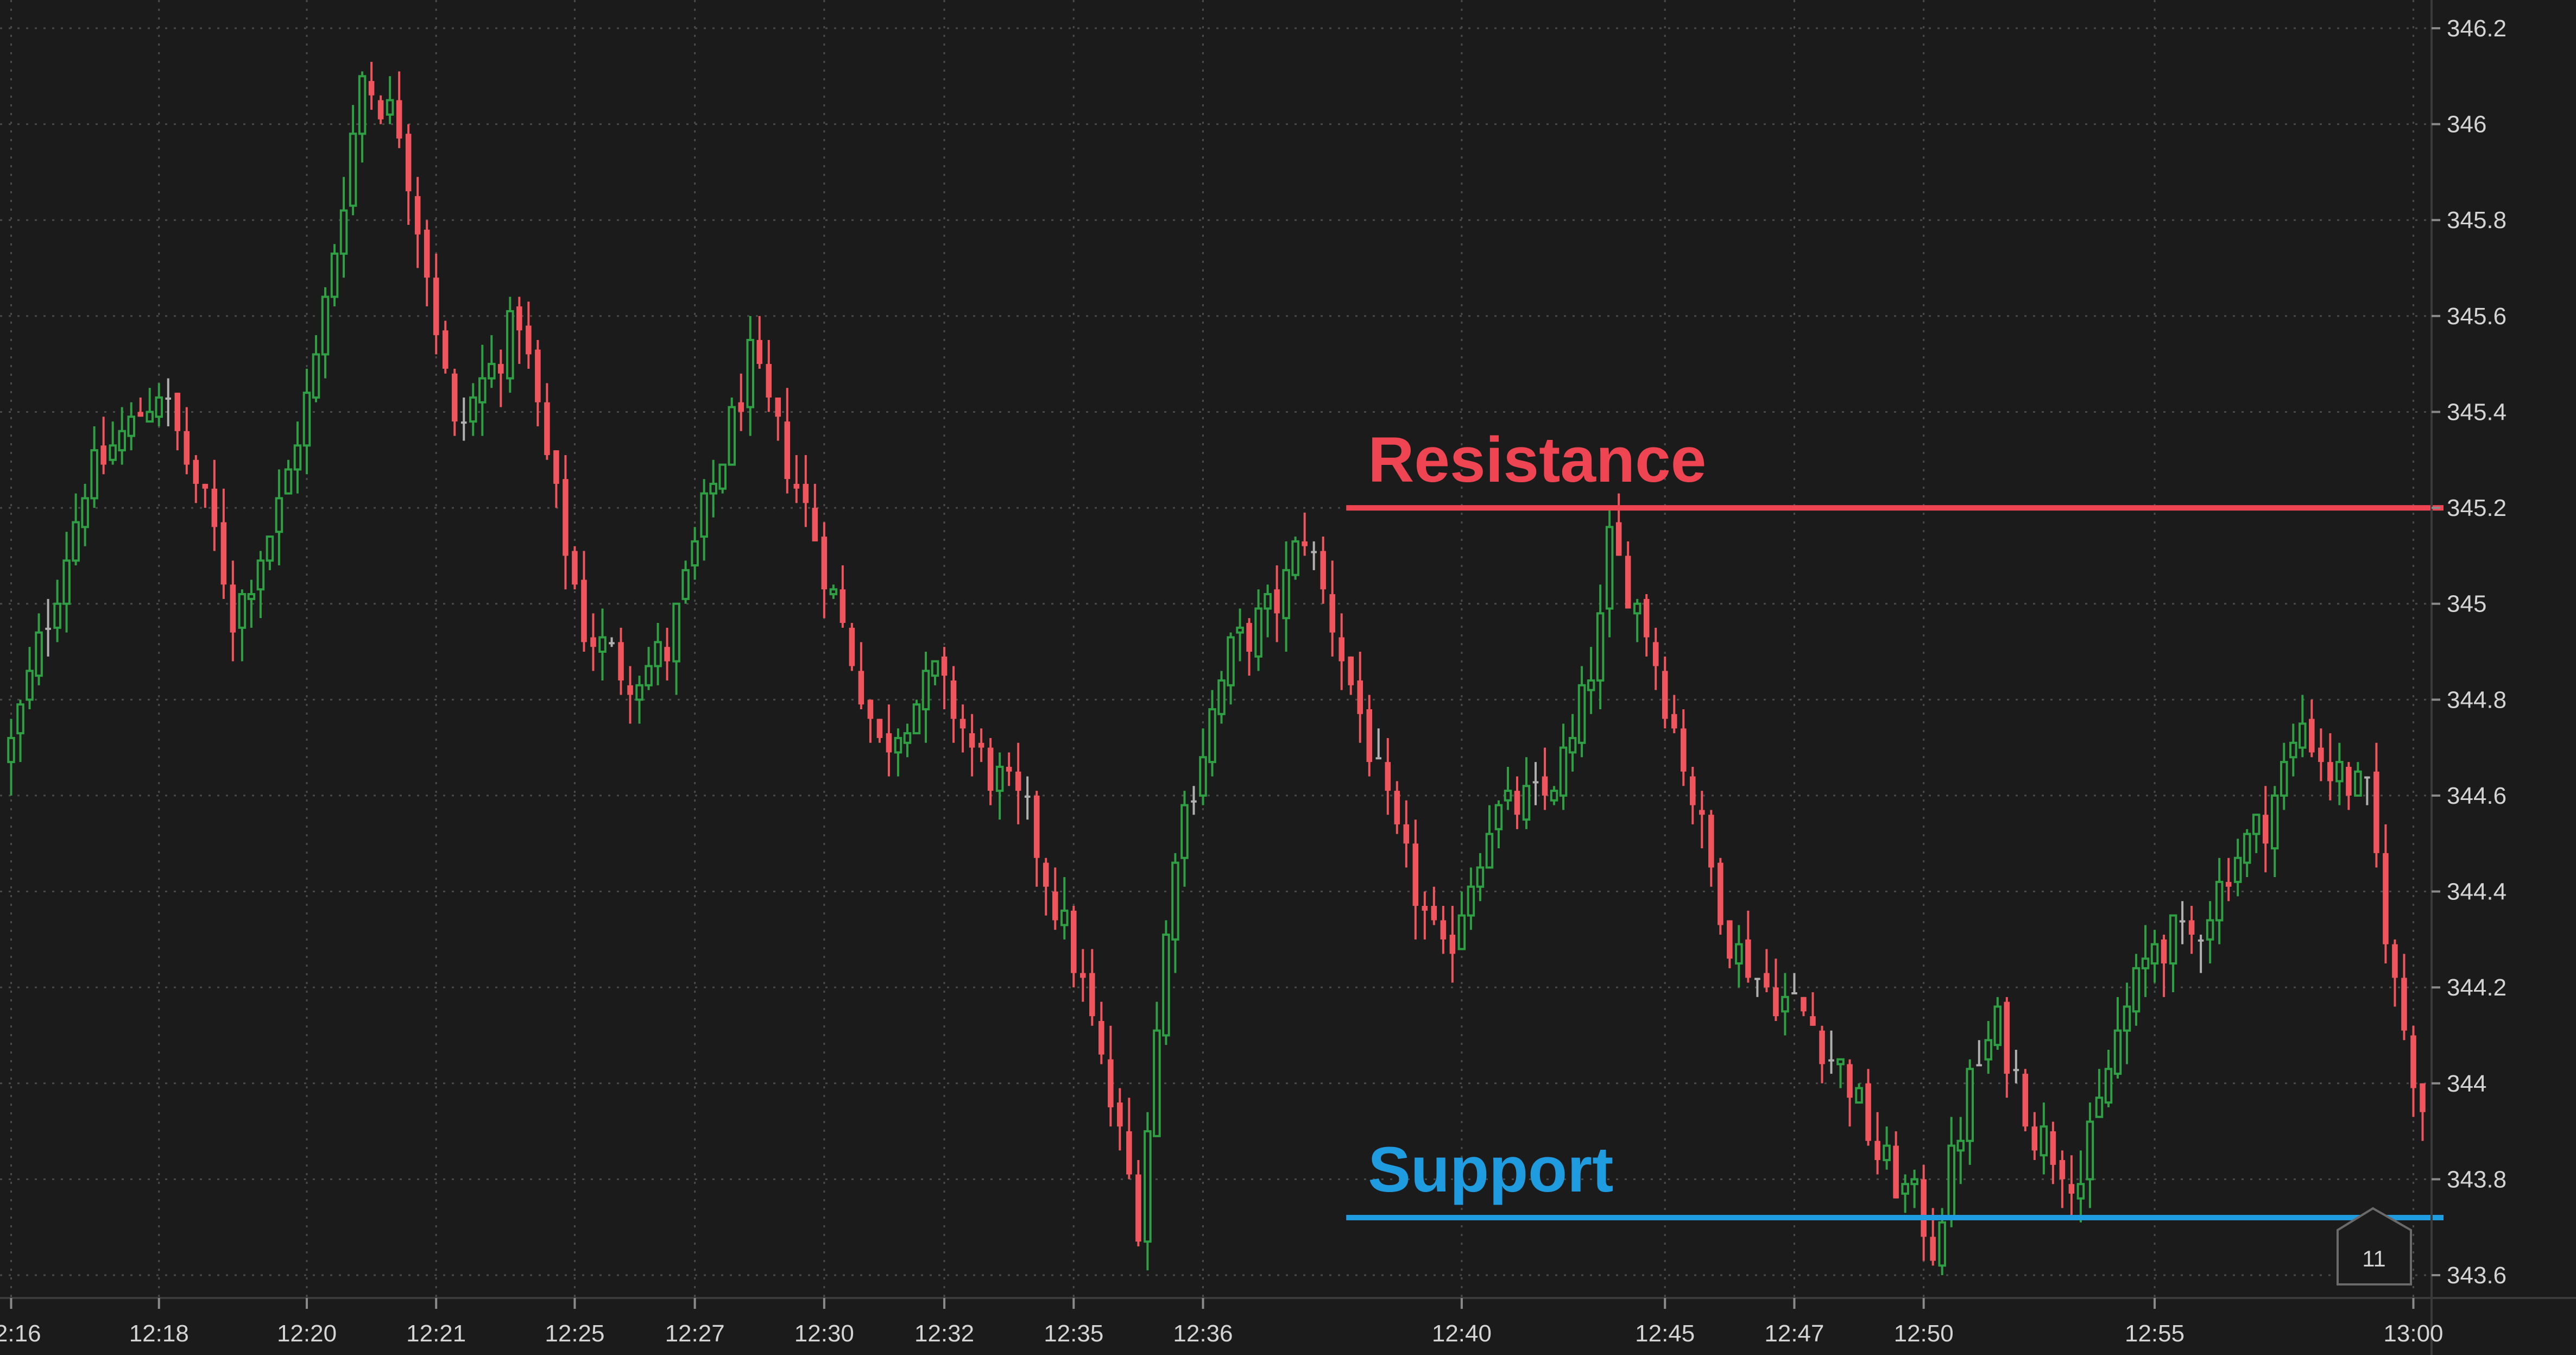 The image size is (2576, 1355). What do you see at coordinates (824, 1333) in the screenshot?
I see `x-tick-label: 12:30` at bounding box center [824, 1333].